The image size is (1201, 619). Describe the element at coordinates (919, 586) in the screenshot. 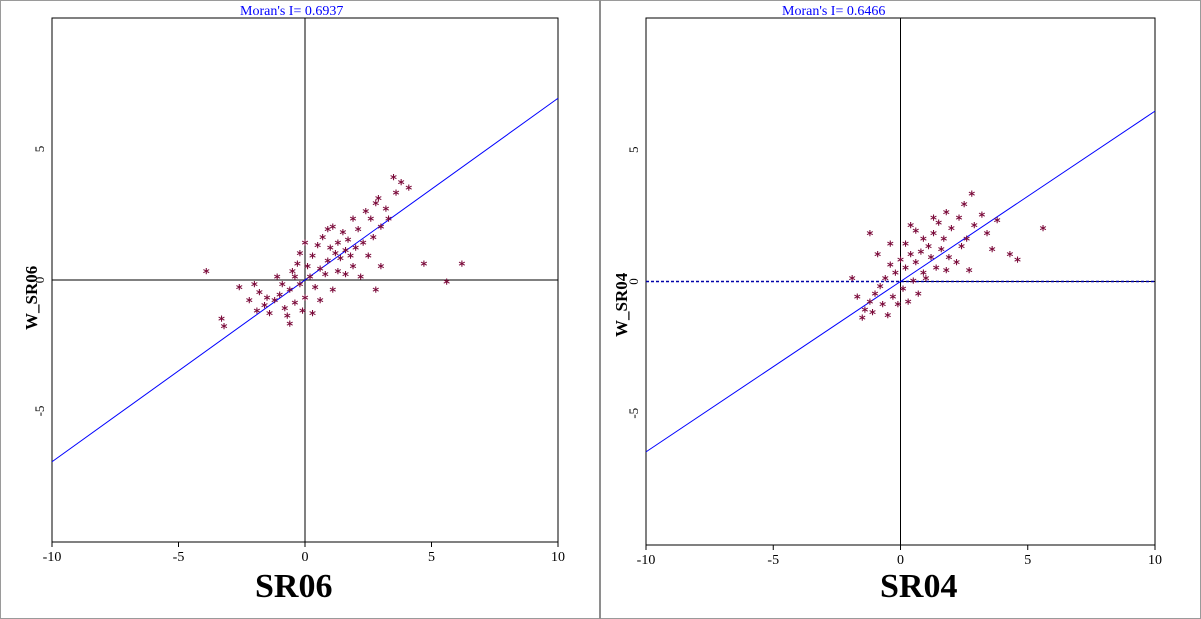

I see `x-axis-label: SR04` at that location.